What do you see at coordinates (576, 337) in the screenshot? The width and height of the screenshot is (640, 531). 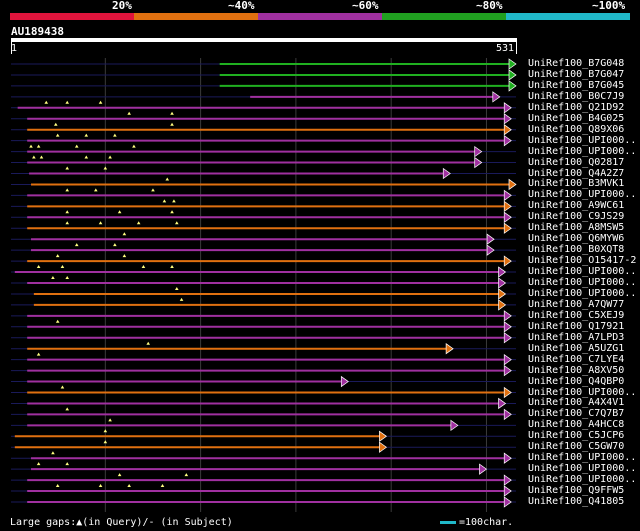 I see `hit-label: UniRef100_A7LPD3` at bounding box center [576, 337].